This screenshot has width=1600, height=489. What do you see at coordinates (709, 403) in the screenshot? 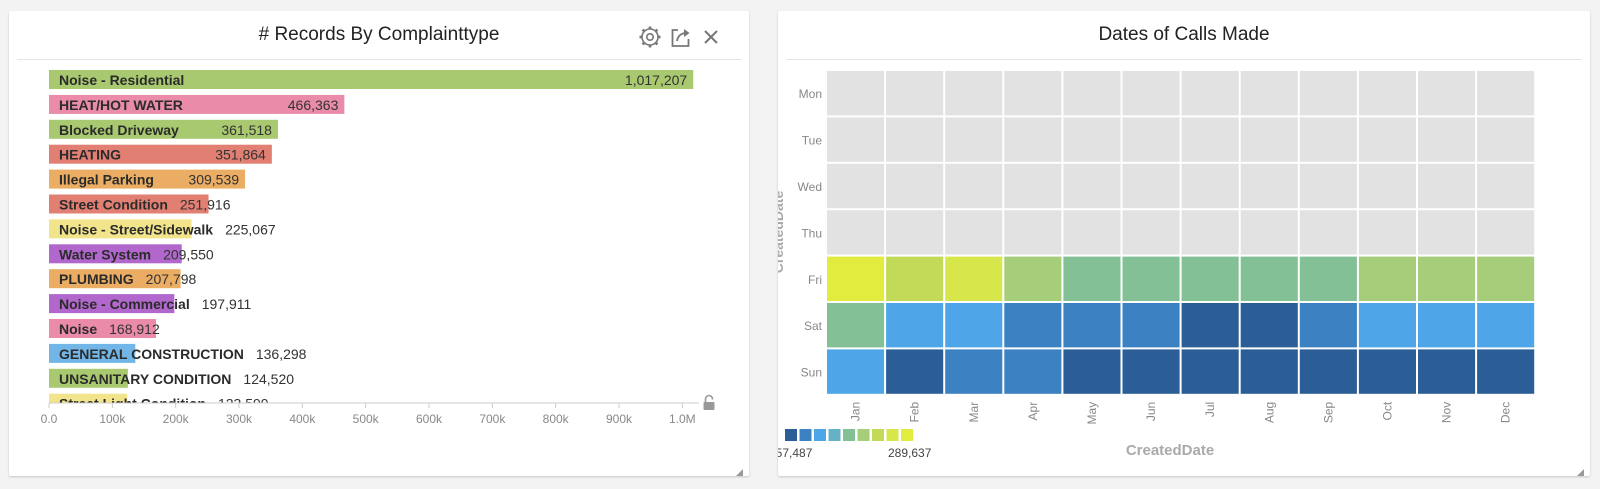
I see `unlock-icon` at bounding box center [709, 403].